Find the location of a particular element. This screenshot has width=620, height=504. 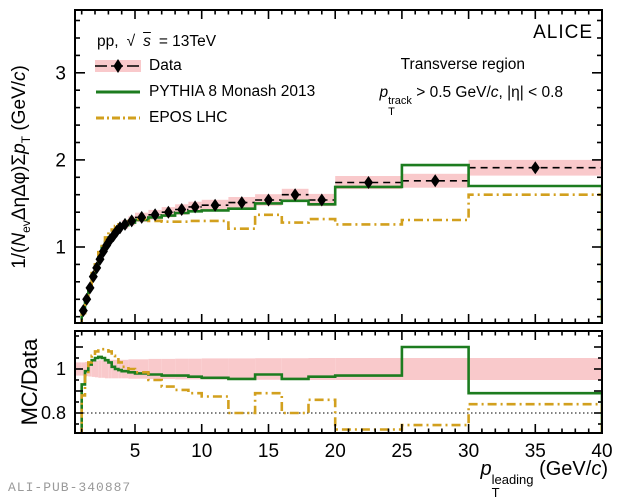

tick-label: 5 is located at coordinates (135, 451).